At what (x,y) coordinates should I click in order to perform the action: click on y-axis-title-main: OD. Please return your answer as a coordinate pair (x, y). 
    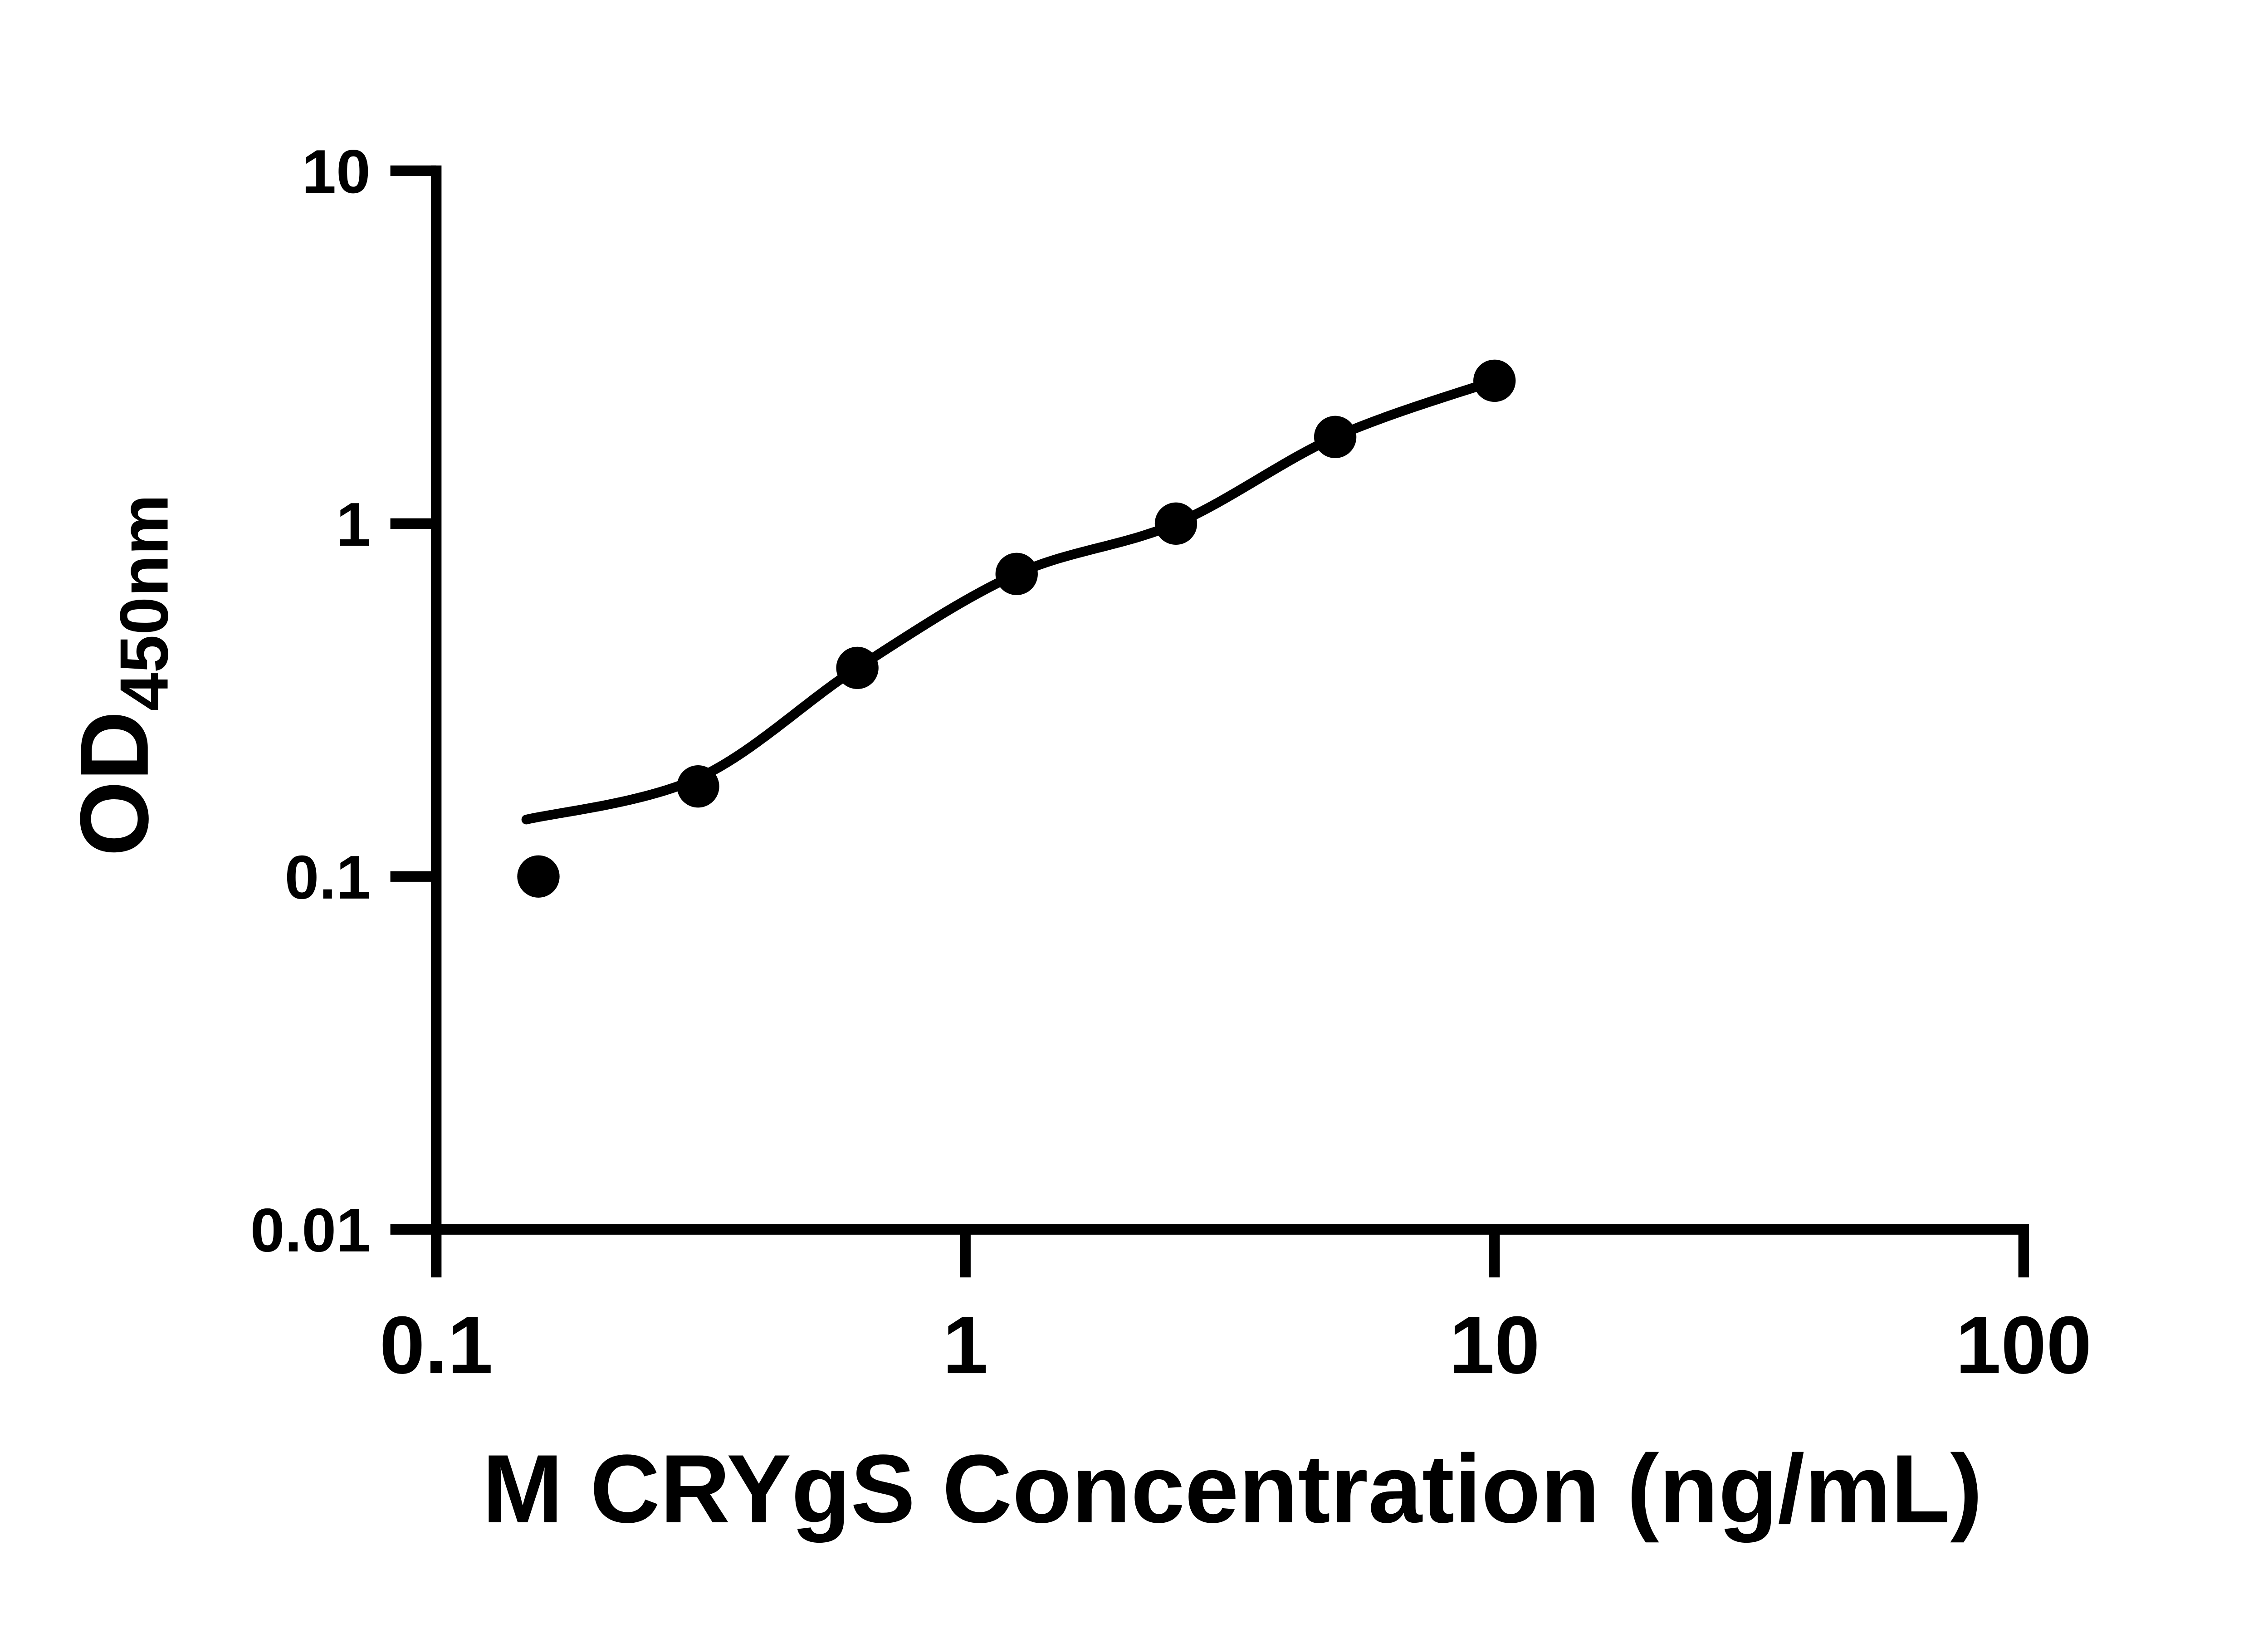
    Looking at the image, I should click on (115, 783).